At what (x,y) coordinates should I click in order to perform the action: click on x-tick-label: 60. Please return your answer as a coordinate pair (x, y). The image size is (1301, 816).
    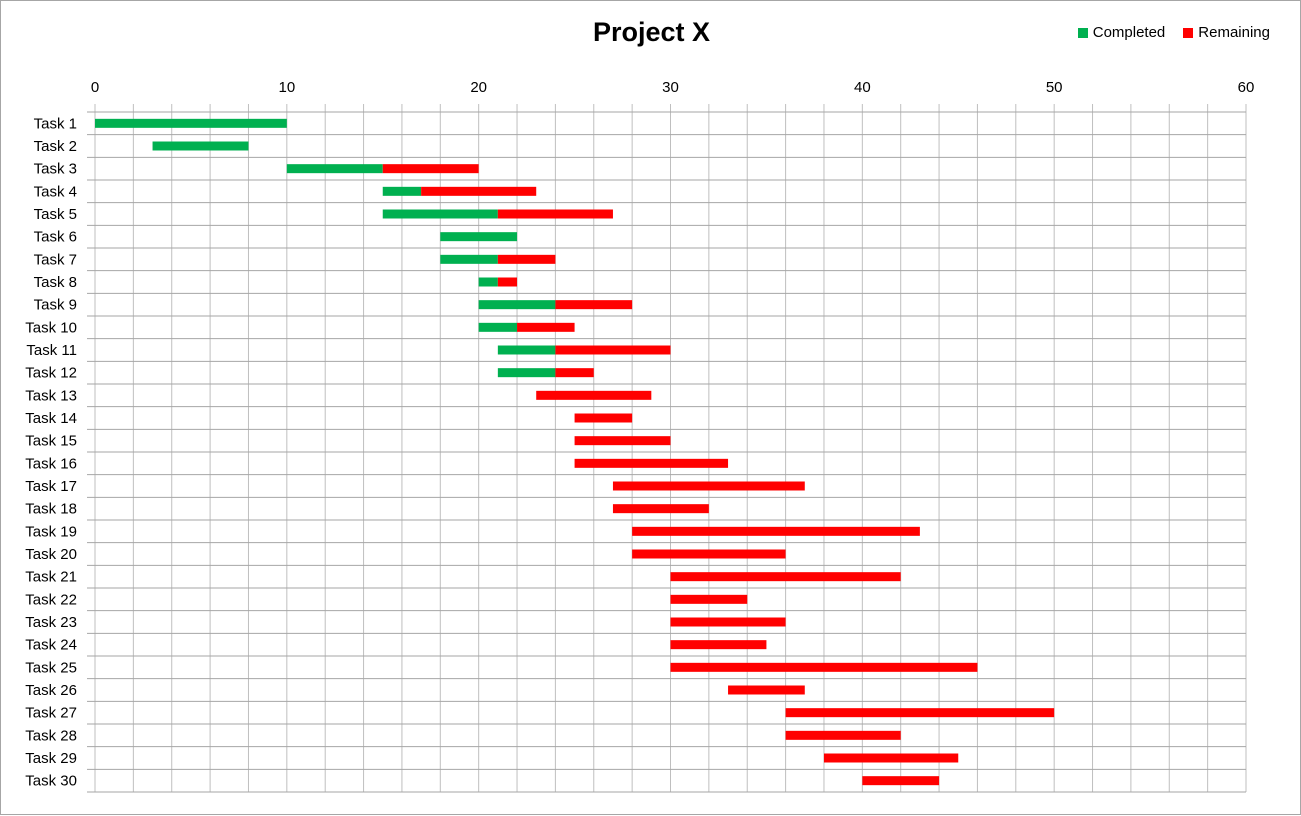
    Looking at the image, I should click on (1246, 87).